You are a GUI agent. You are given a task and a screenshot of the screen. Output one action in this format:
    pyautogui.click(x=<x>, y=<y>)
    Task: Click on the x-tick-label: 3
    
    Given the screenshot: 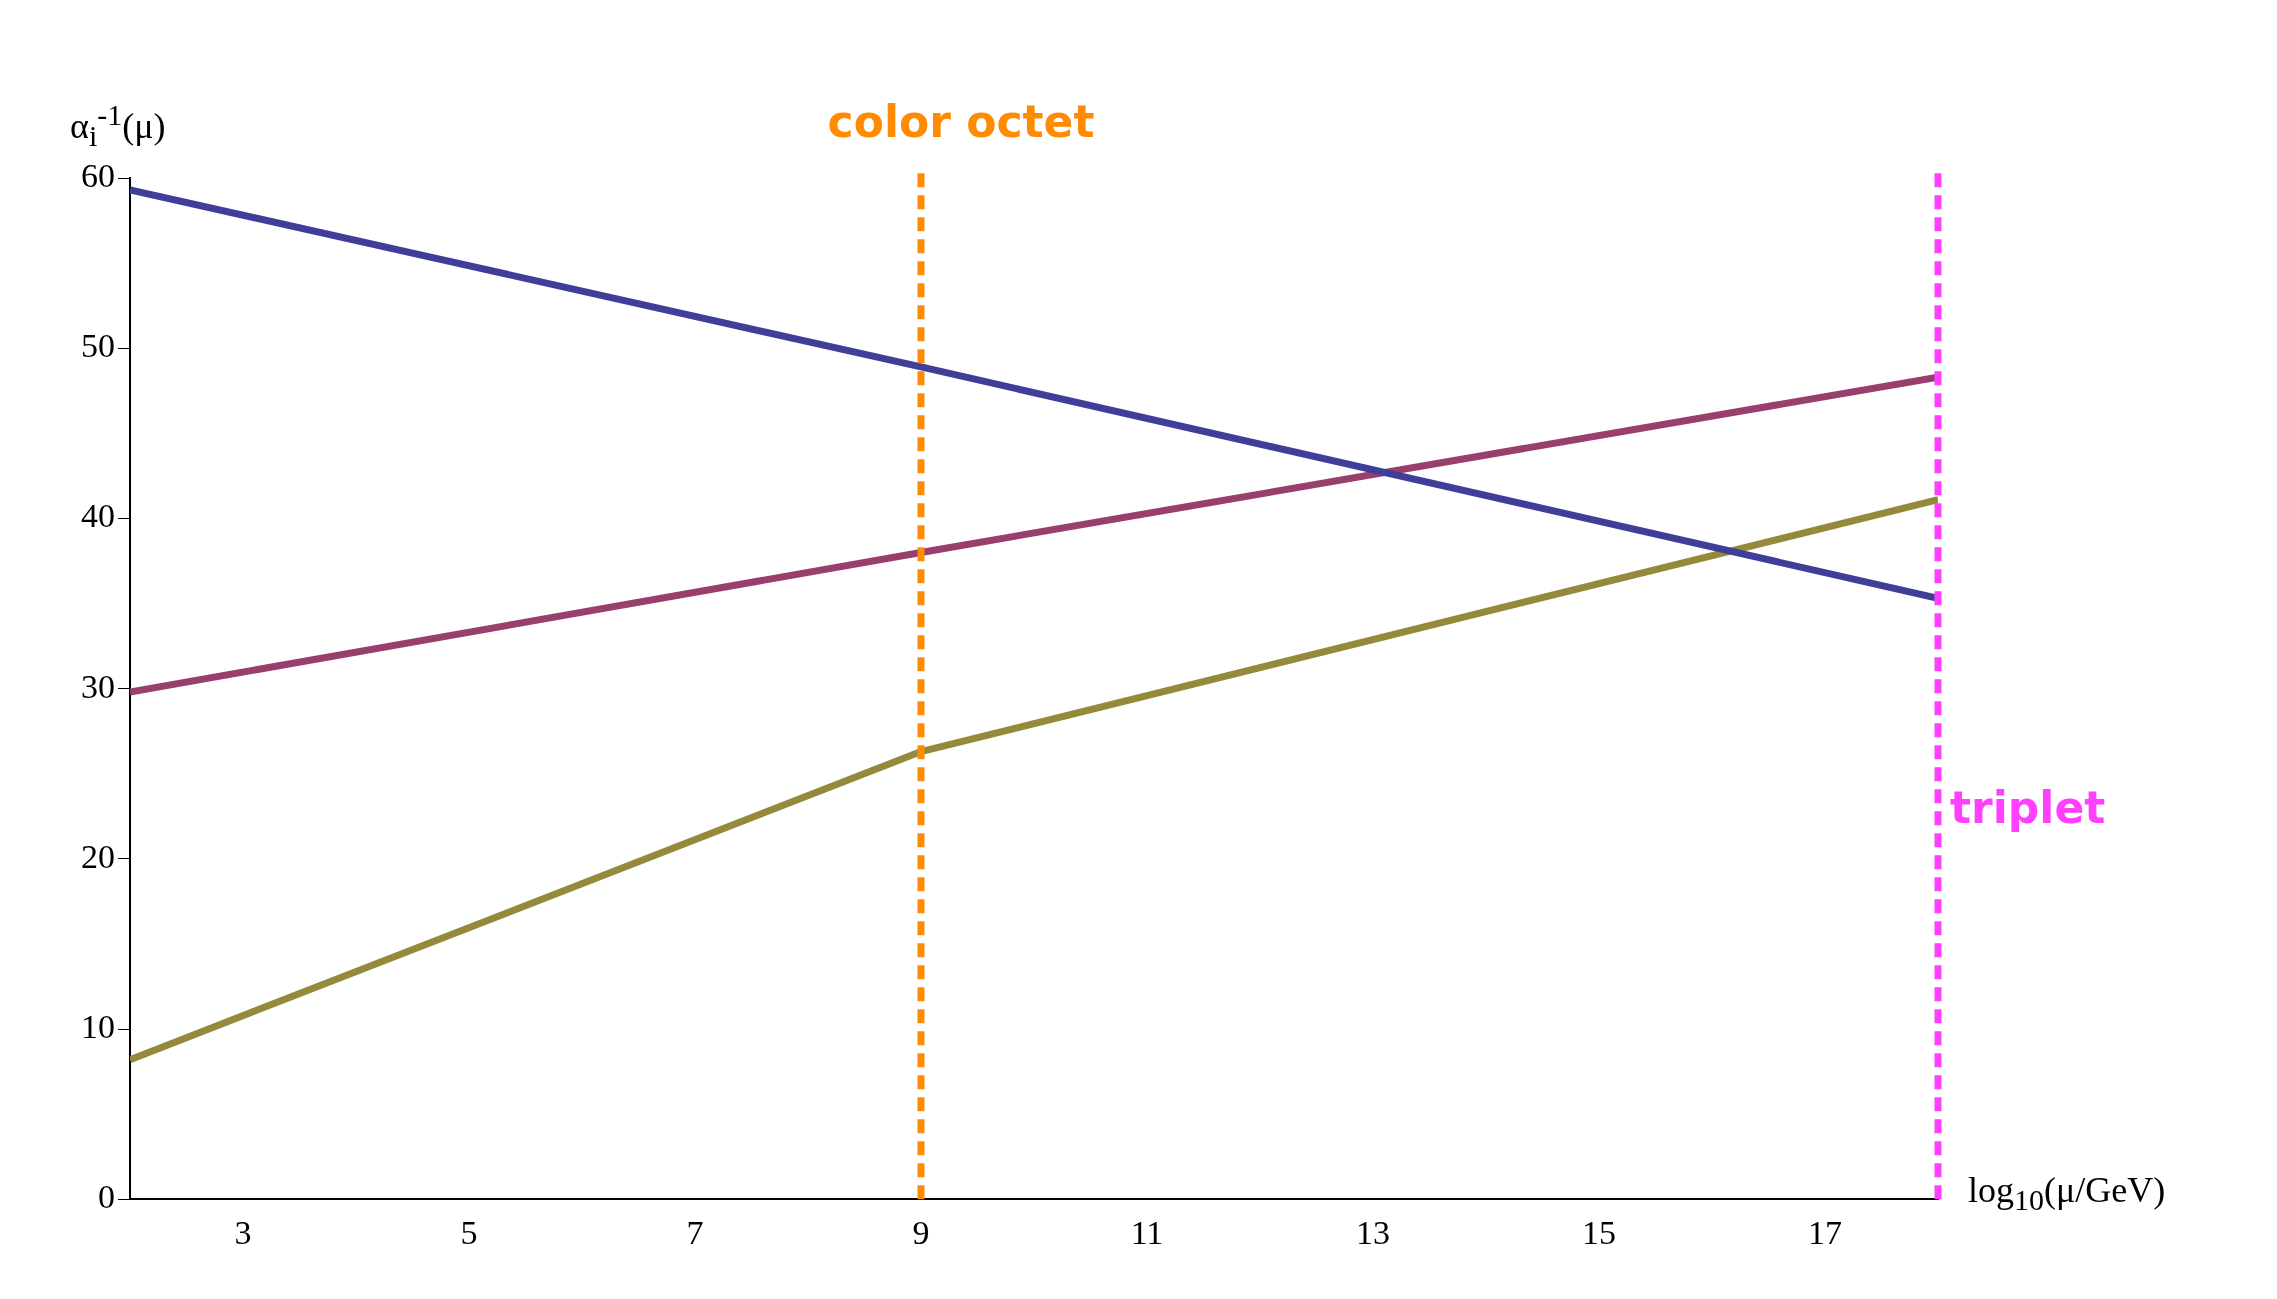 What is the action you would take?
    pyautogui.click(x=243, y=1232)
    